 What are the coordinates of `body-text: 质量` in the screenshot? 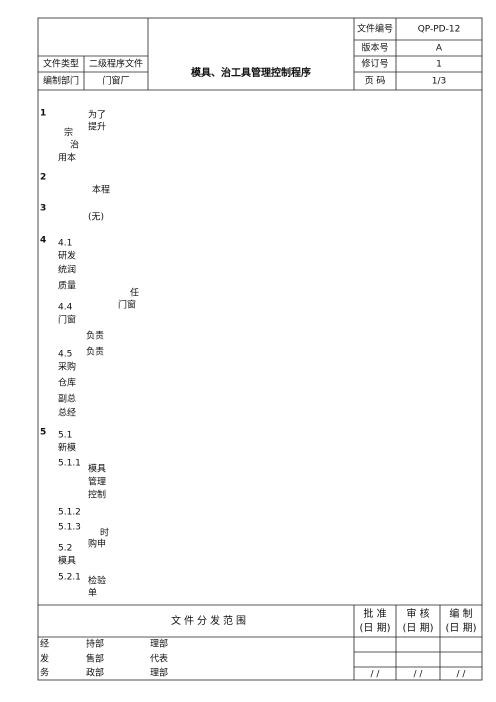 It's located at (67, 286).